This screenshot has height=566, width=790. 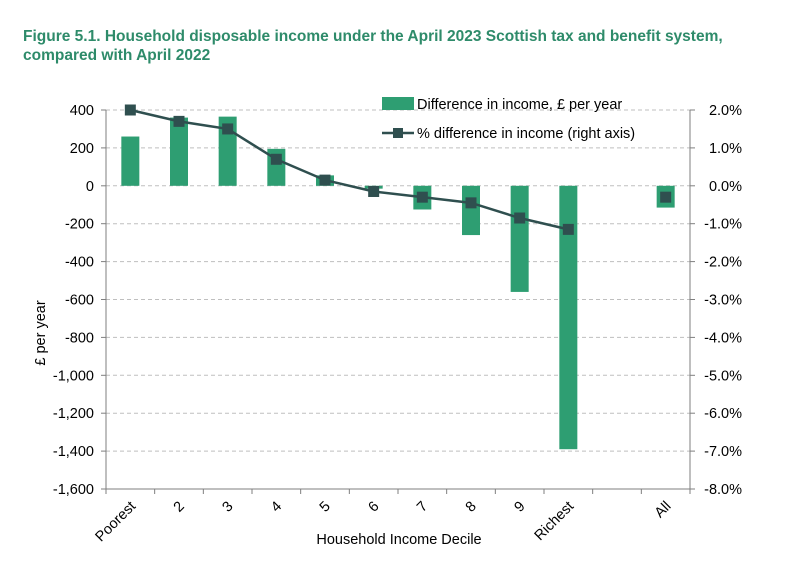 I want to click on series-line, so click(x=349, y=169).